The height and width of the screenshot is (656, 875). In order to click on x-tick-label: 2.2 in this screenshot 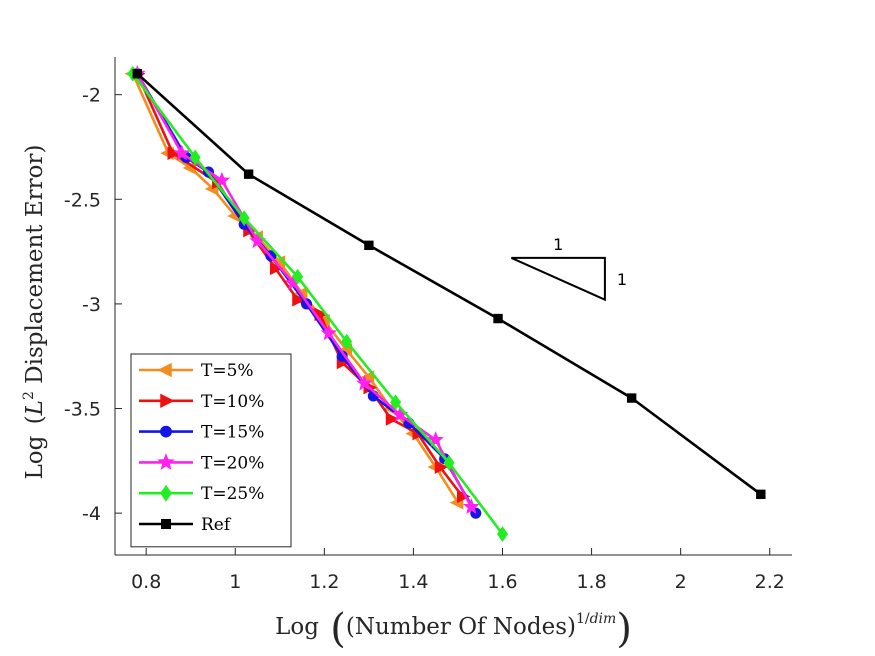, I will do `click(770, 582)`.